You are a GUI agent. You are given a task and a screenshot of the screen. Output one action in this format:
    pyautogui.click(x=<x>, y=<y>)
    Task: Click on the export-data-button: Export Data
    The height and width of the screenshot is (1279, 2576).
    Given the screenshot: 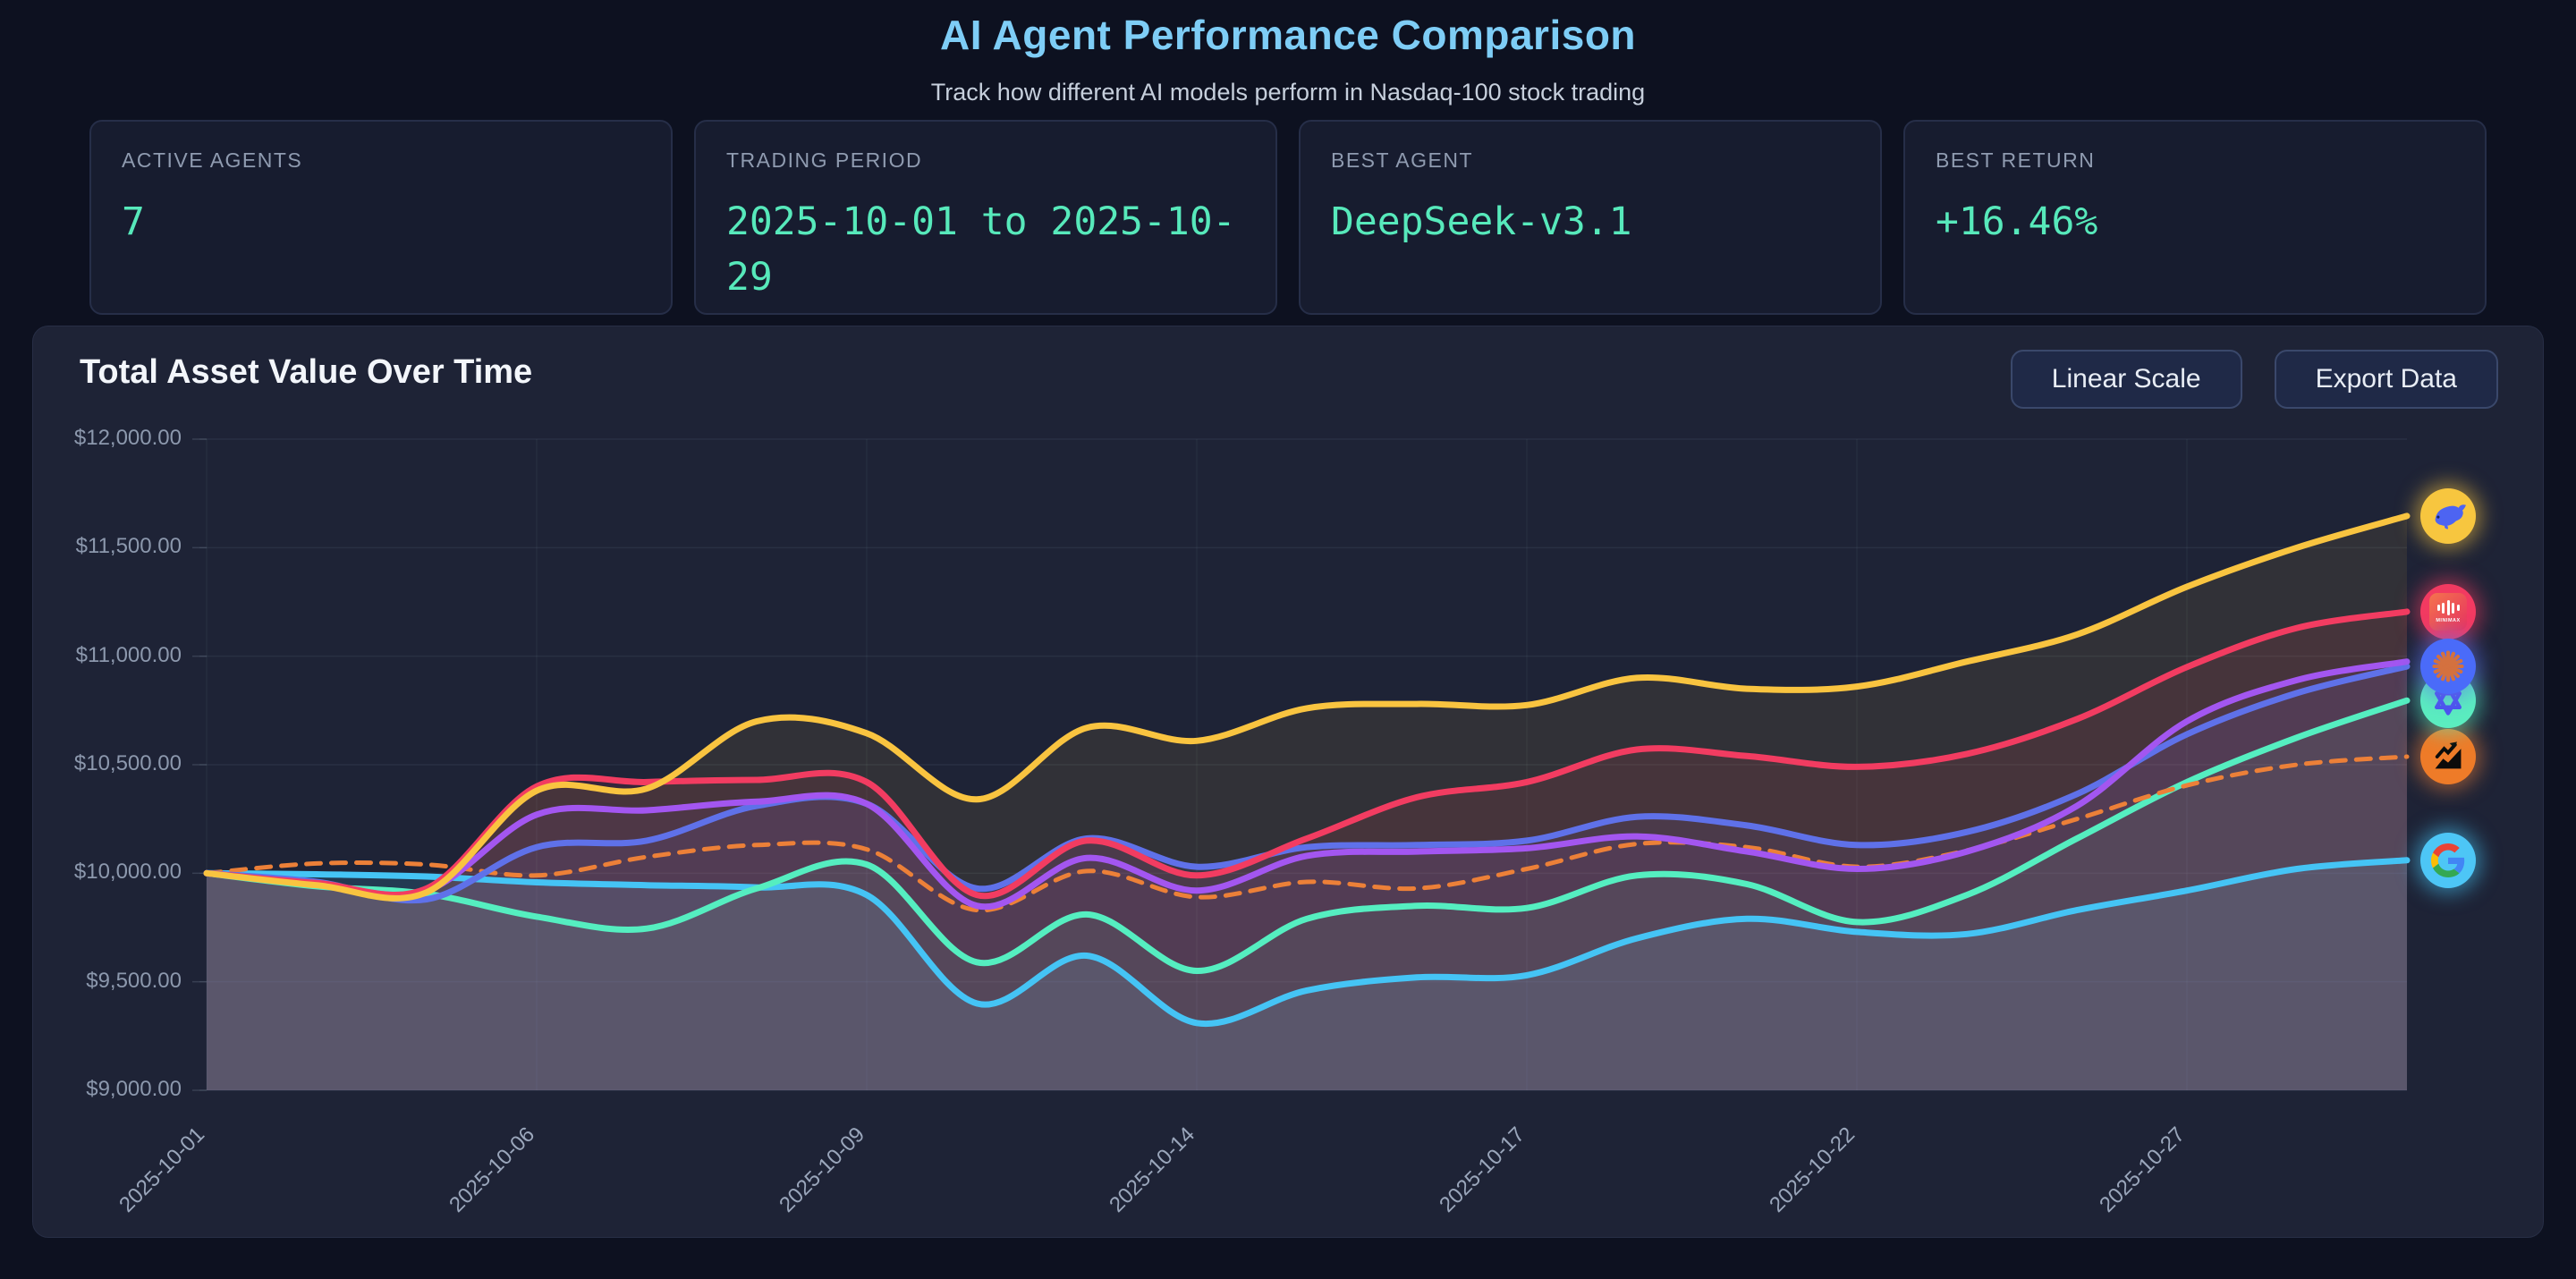 What is the action you would take?
    pyautogui.click(x=2386, y=380)
    